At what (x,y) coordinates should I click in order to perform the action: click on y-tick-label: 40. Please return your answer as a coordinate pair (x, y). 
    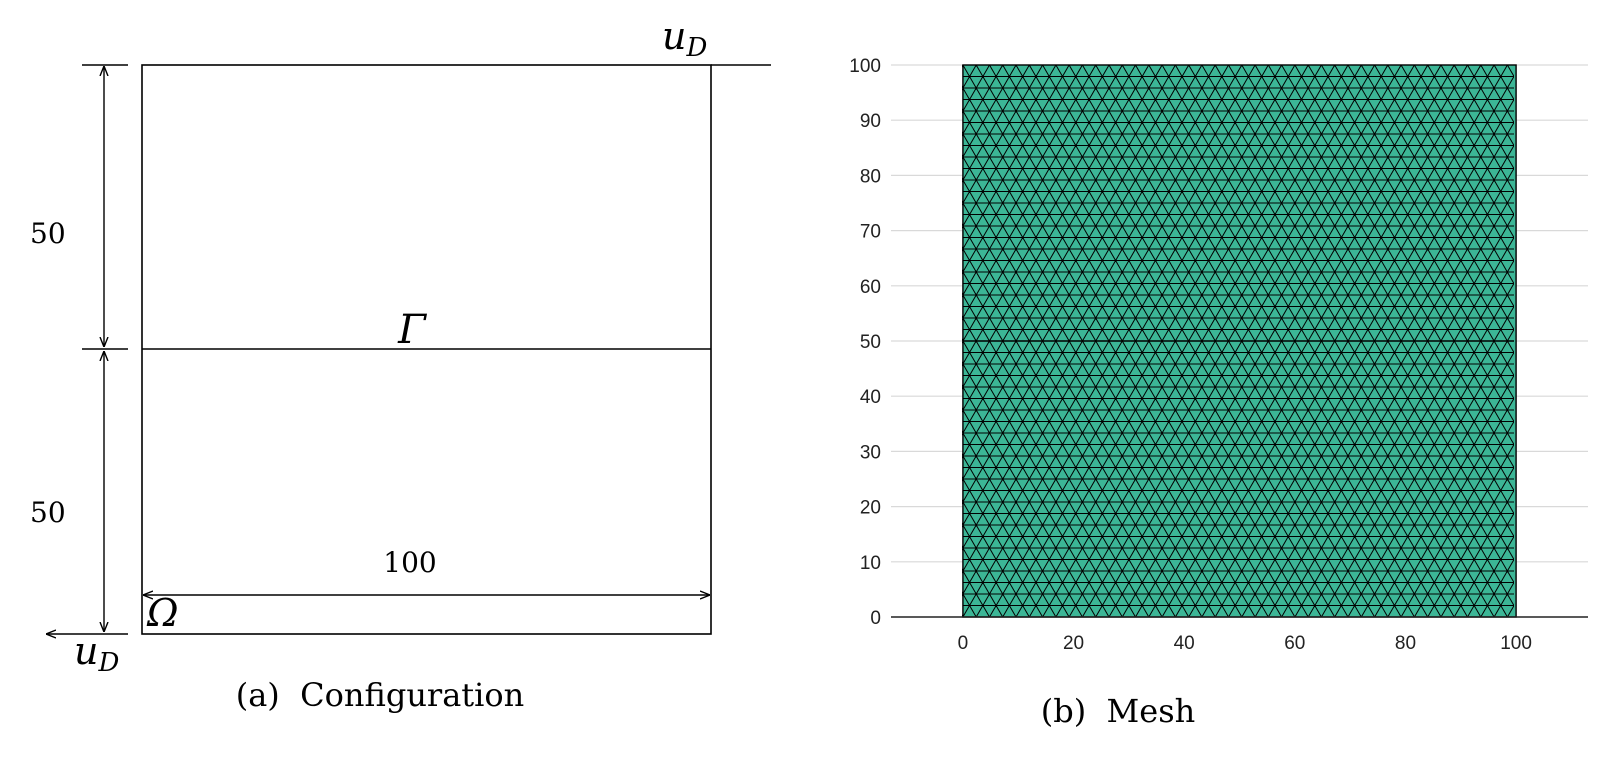
    Looking at the image, I should click on (870, 397).